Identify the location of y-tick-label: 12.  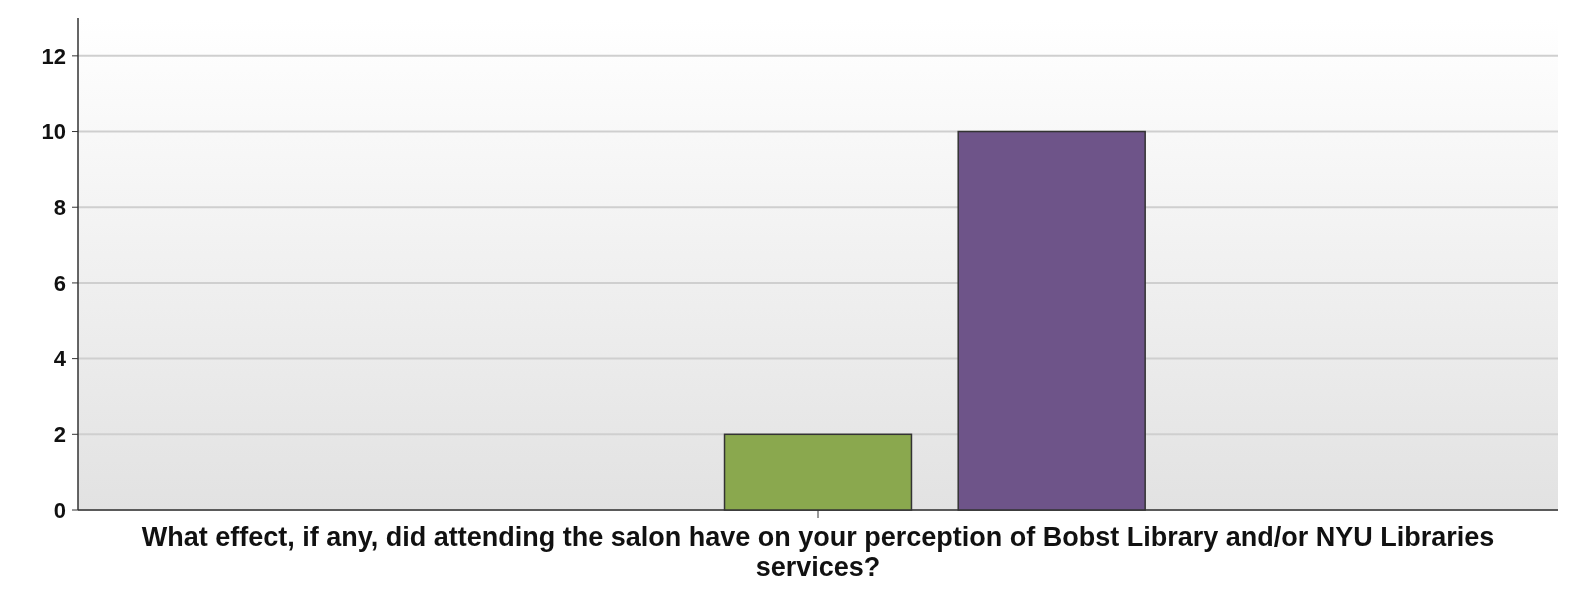
(53, 56).